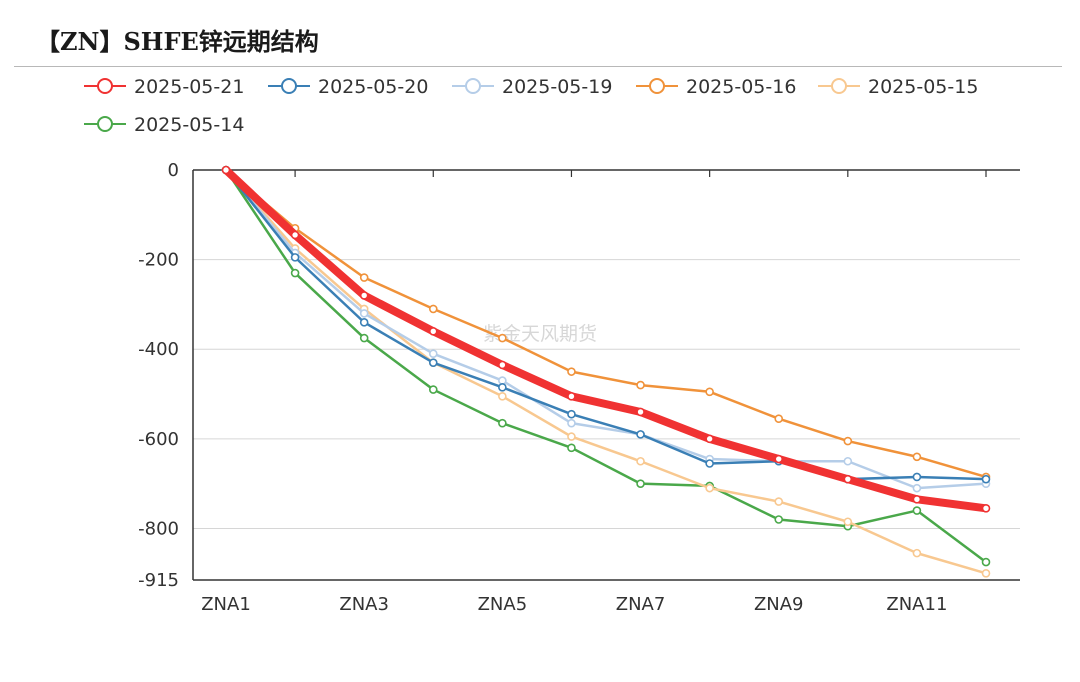 This screenshot has height=682, width=1080. I want to click on x-tick-label: ZNA1, so click(226, 604).